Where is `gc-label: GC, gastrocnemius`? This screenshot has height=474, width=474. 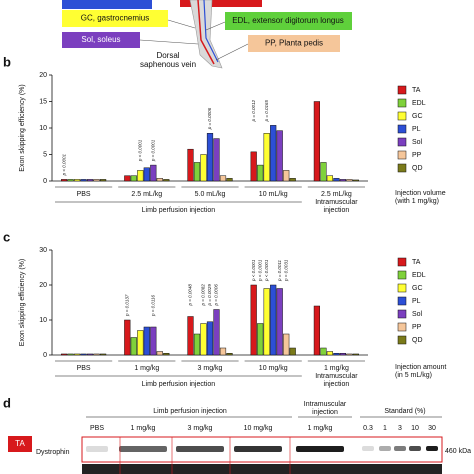 gc-label: GC, gastrocnemius is located at coordinates (115, 18).